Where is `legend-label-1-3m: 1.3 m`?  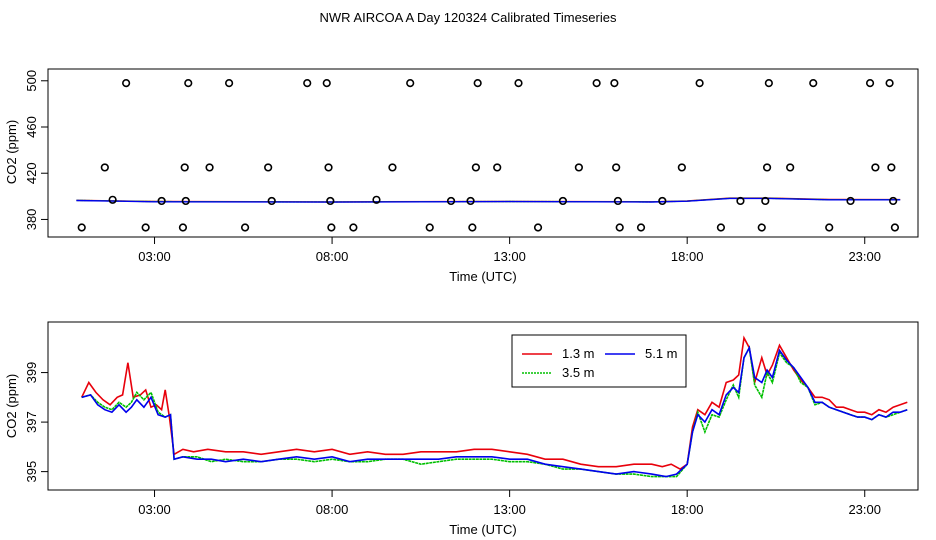
legend-label-1-3m: 1.3 m is located at coordinates (578, 353).